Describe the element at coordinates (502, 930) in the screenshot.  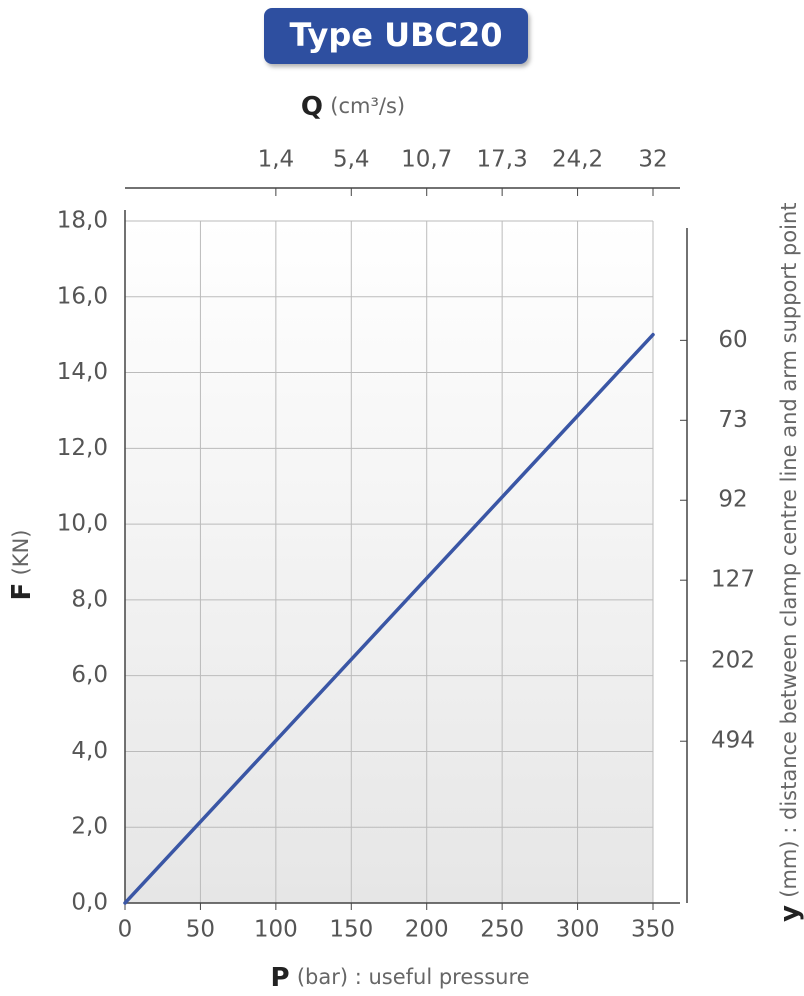
I see `x-tick-label: 250` at that location.